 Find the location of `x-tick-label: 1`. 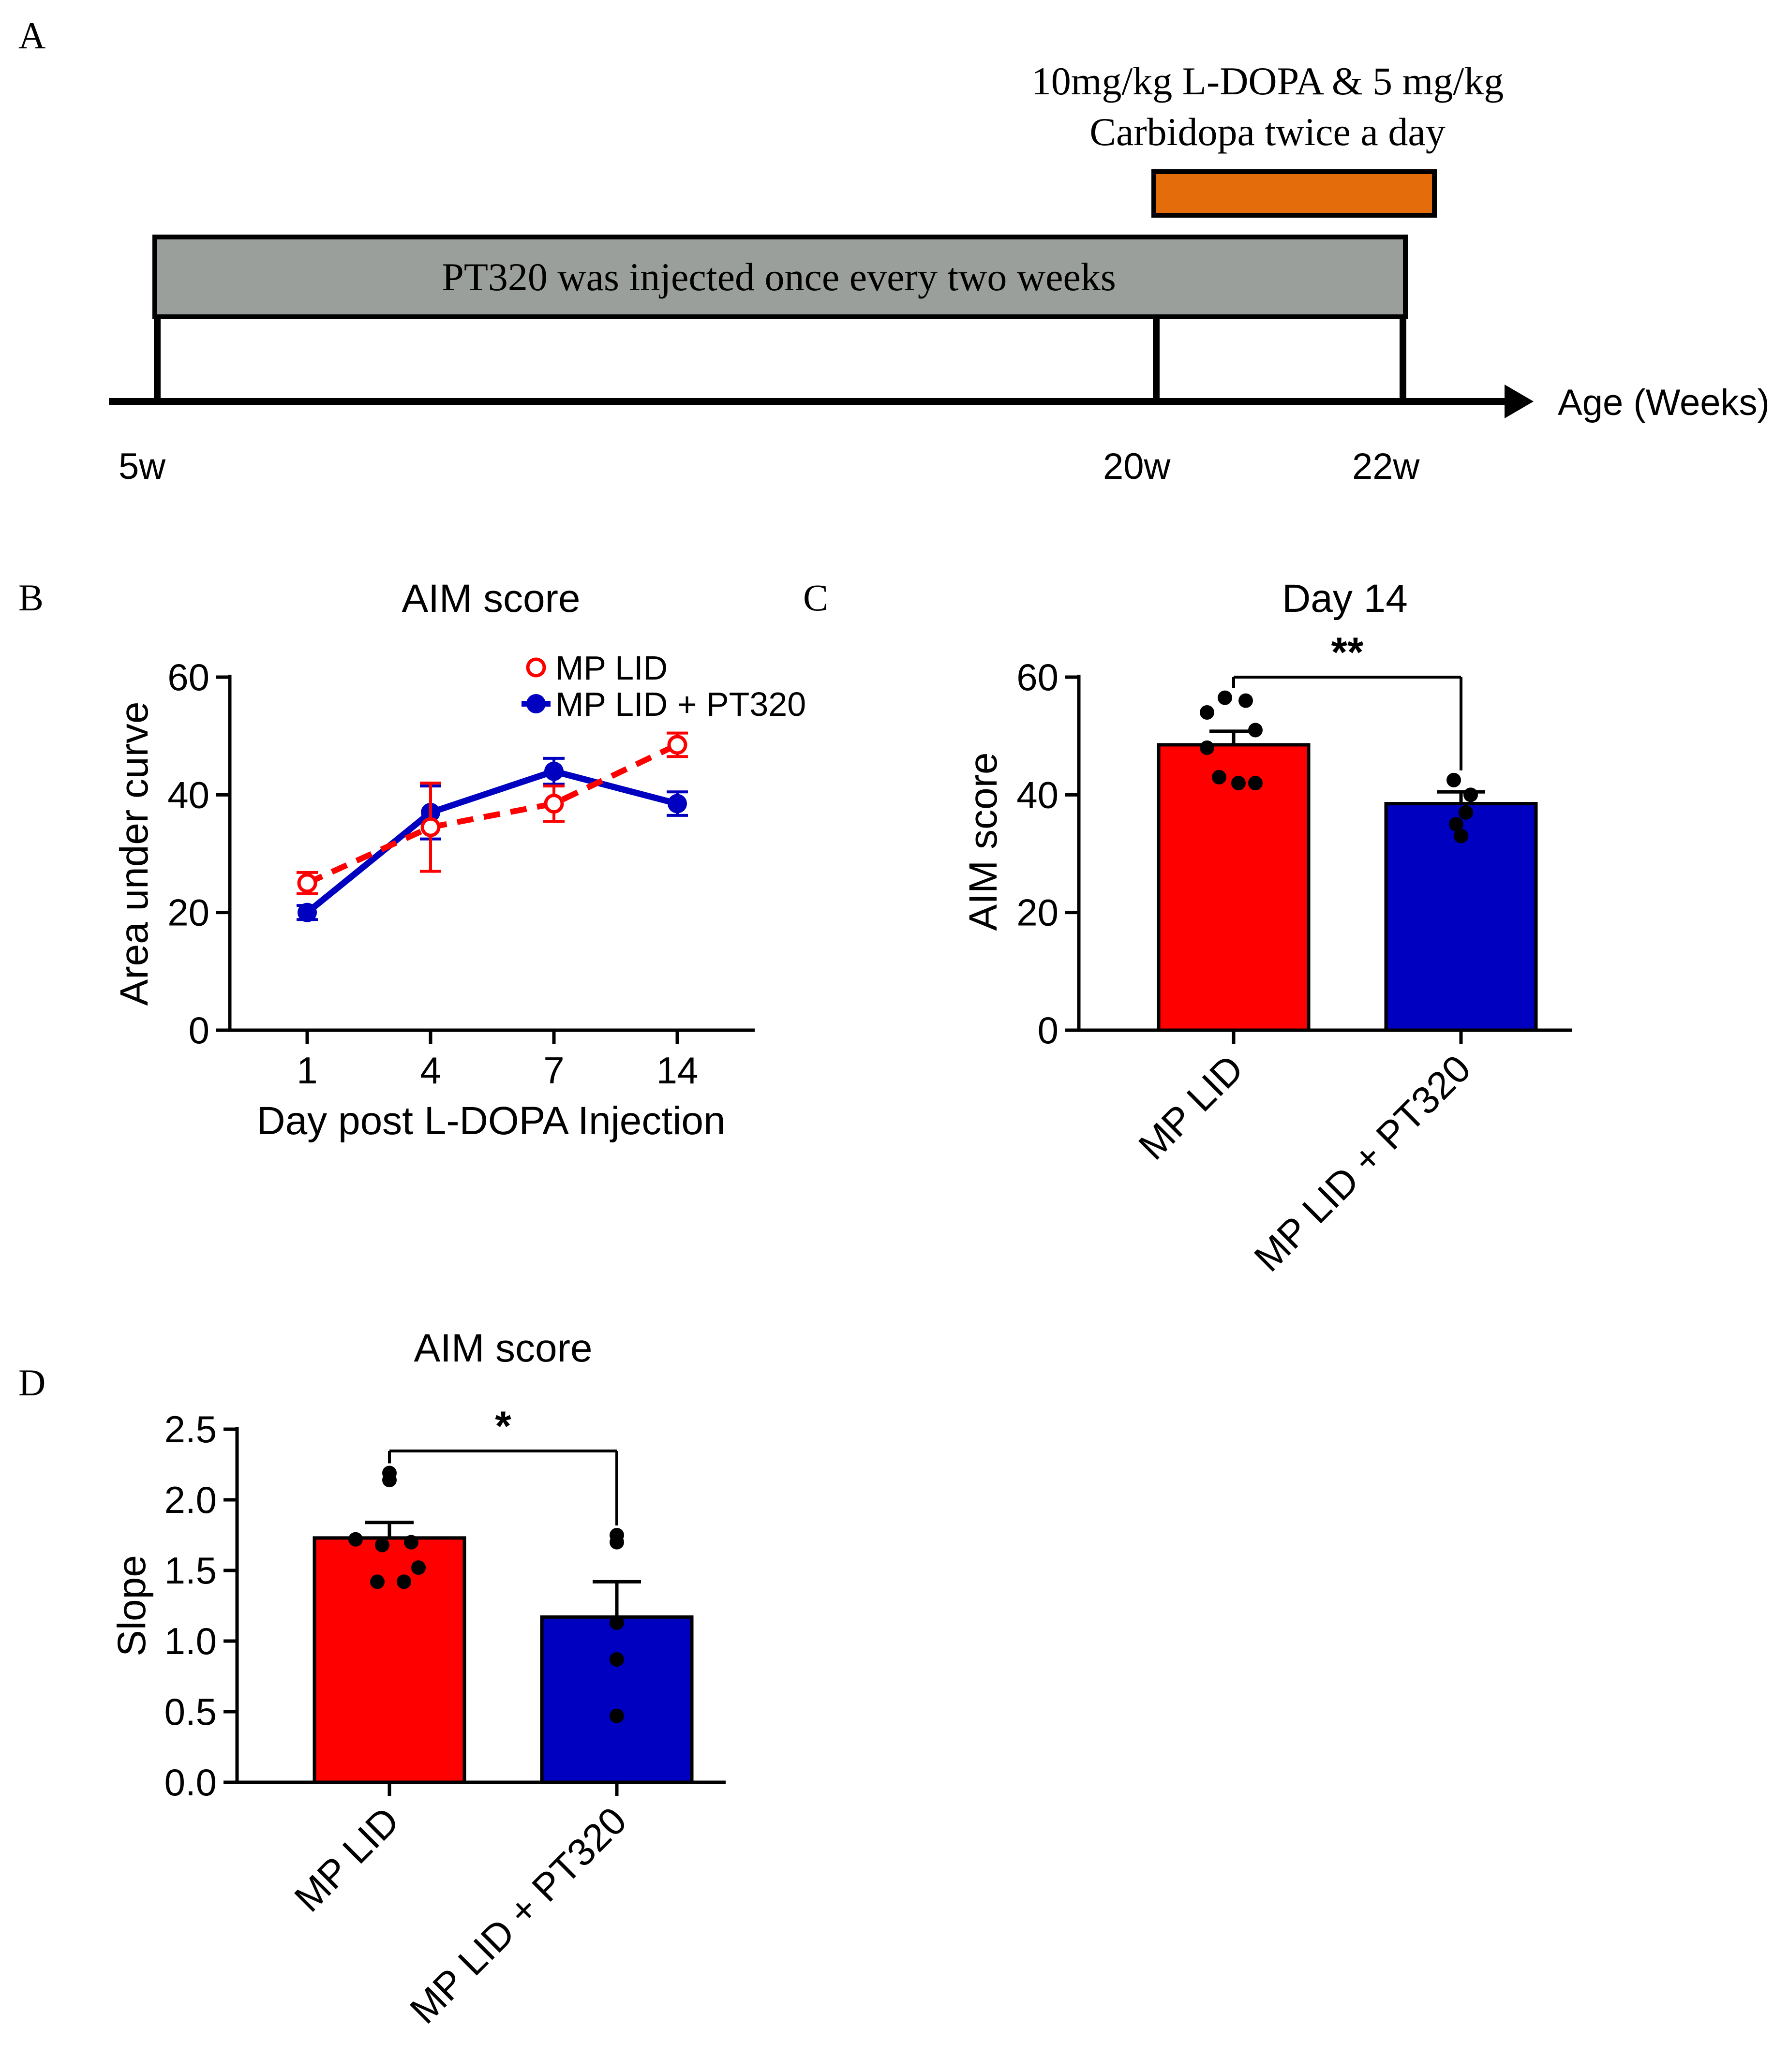

x-tick-label: 1 is located at coordinates (307, 1070).